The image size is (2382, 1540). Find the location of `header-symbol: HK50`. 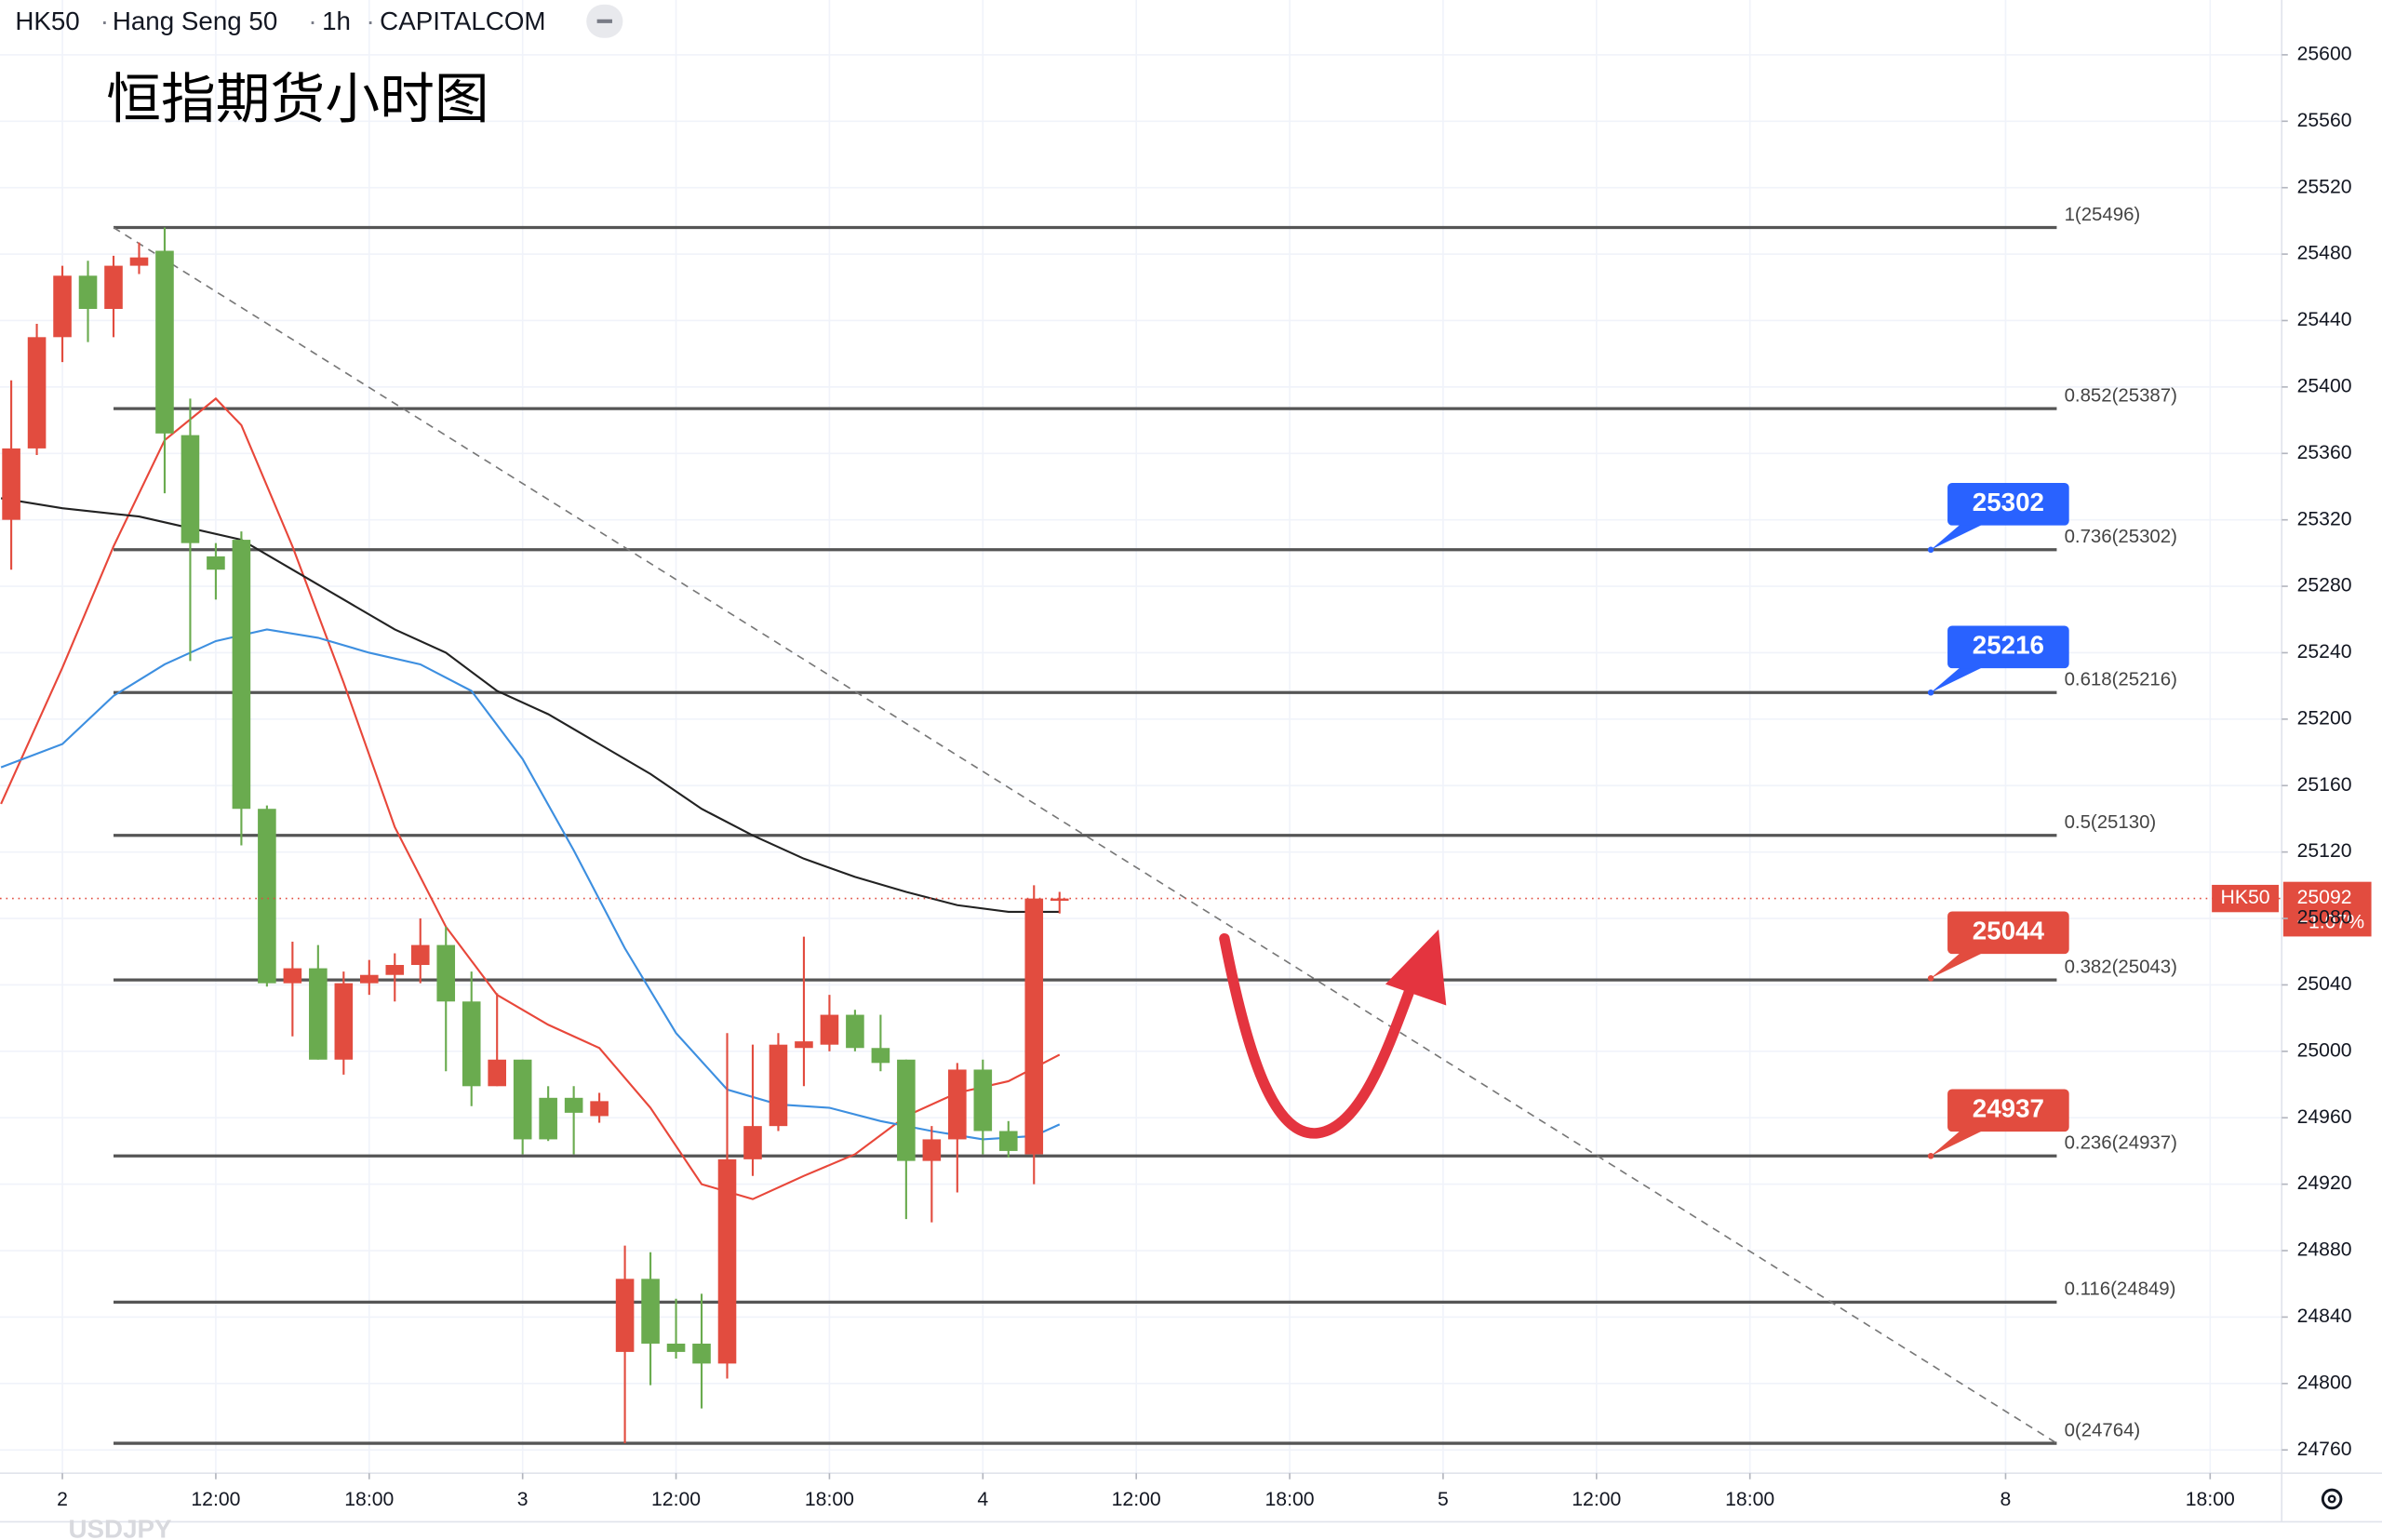

header-symbol: HK50 is located at coordinates (47, 21).